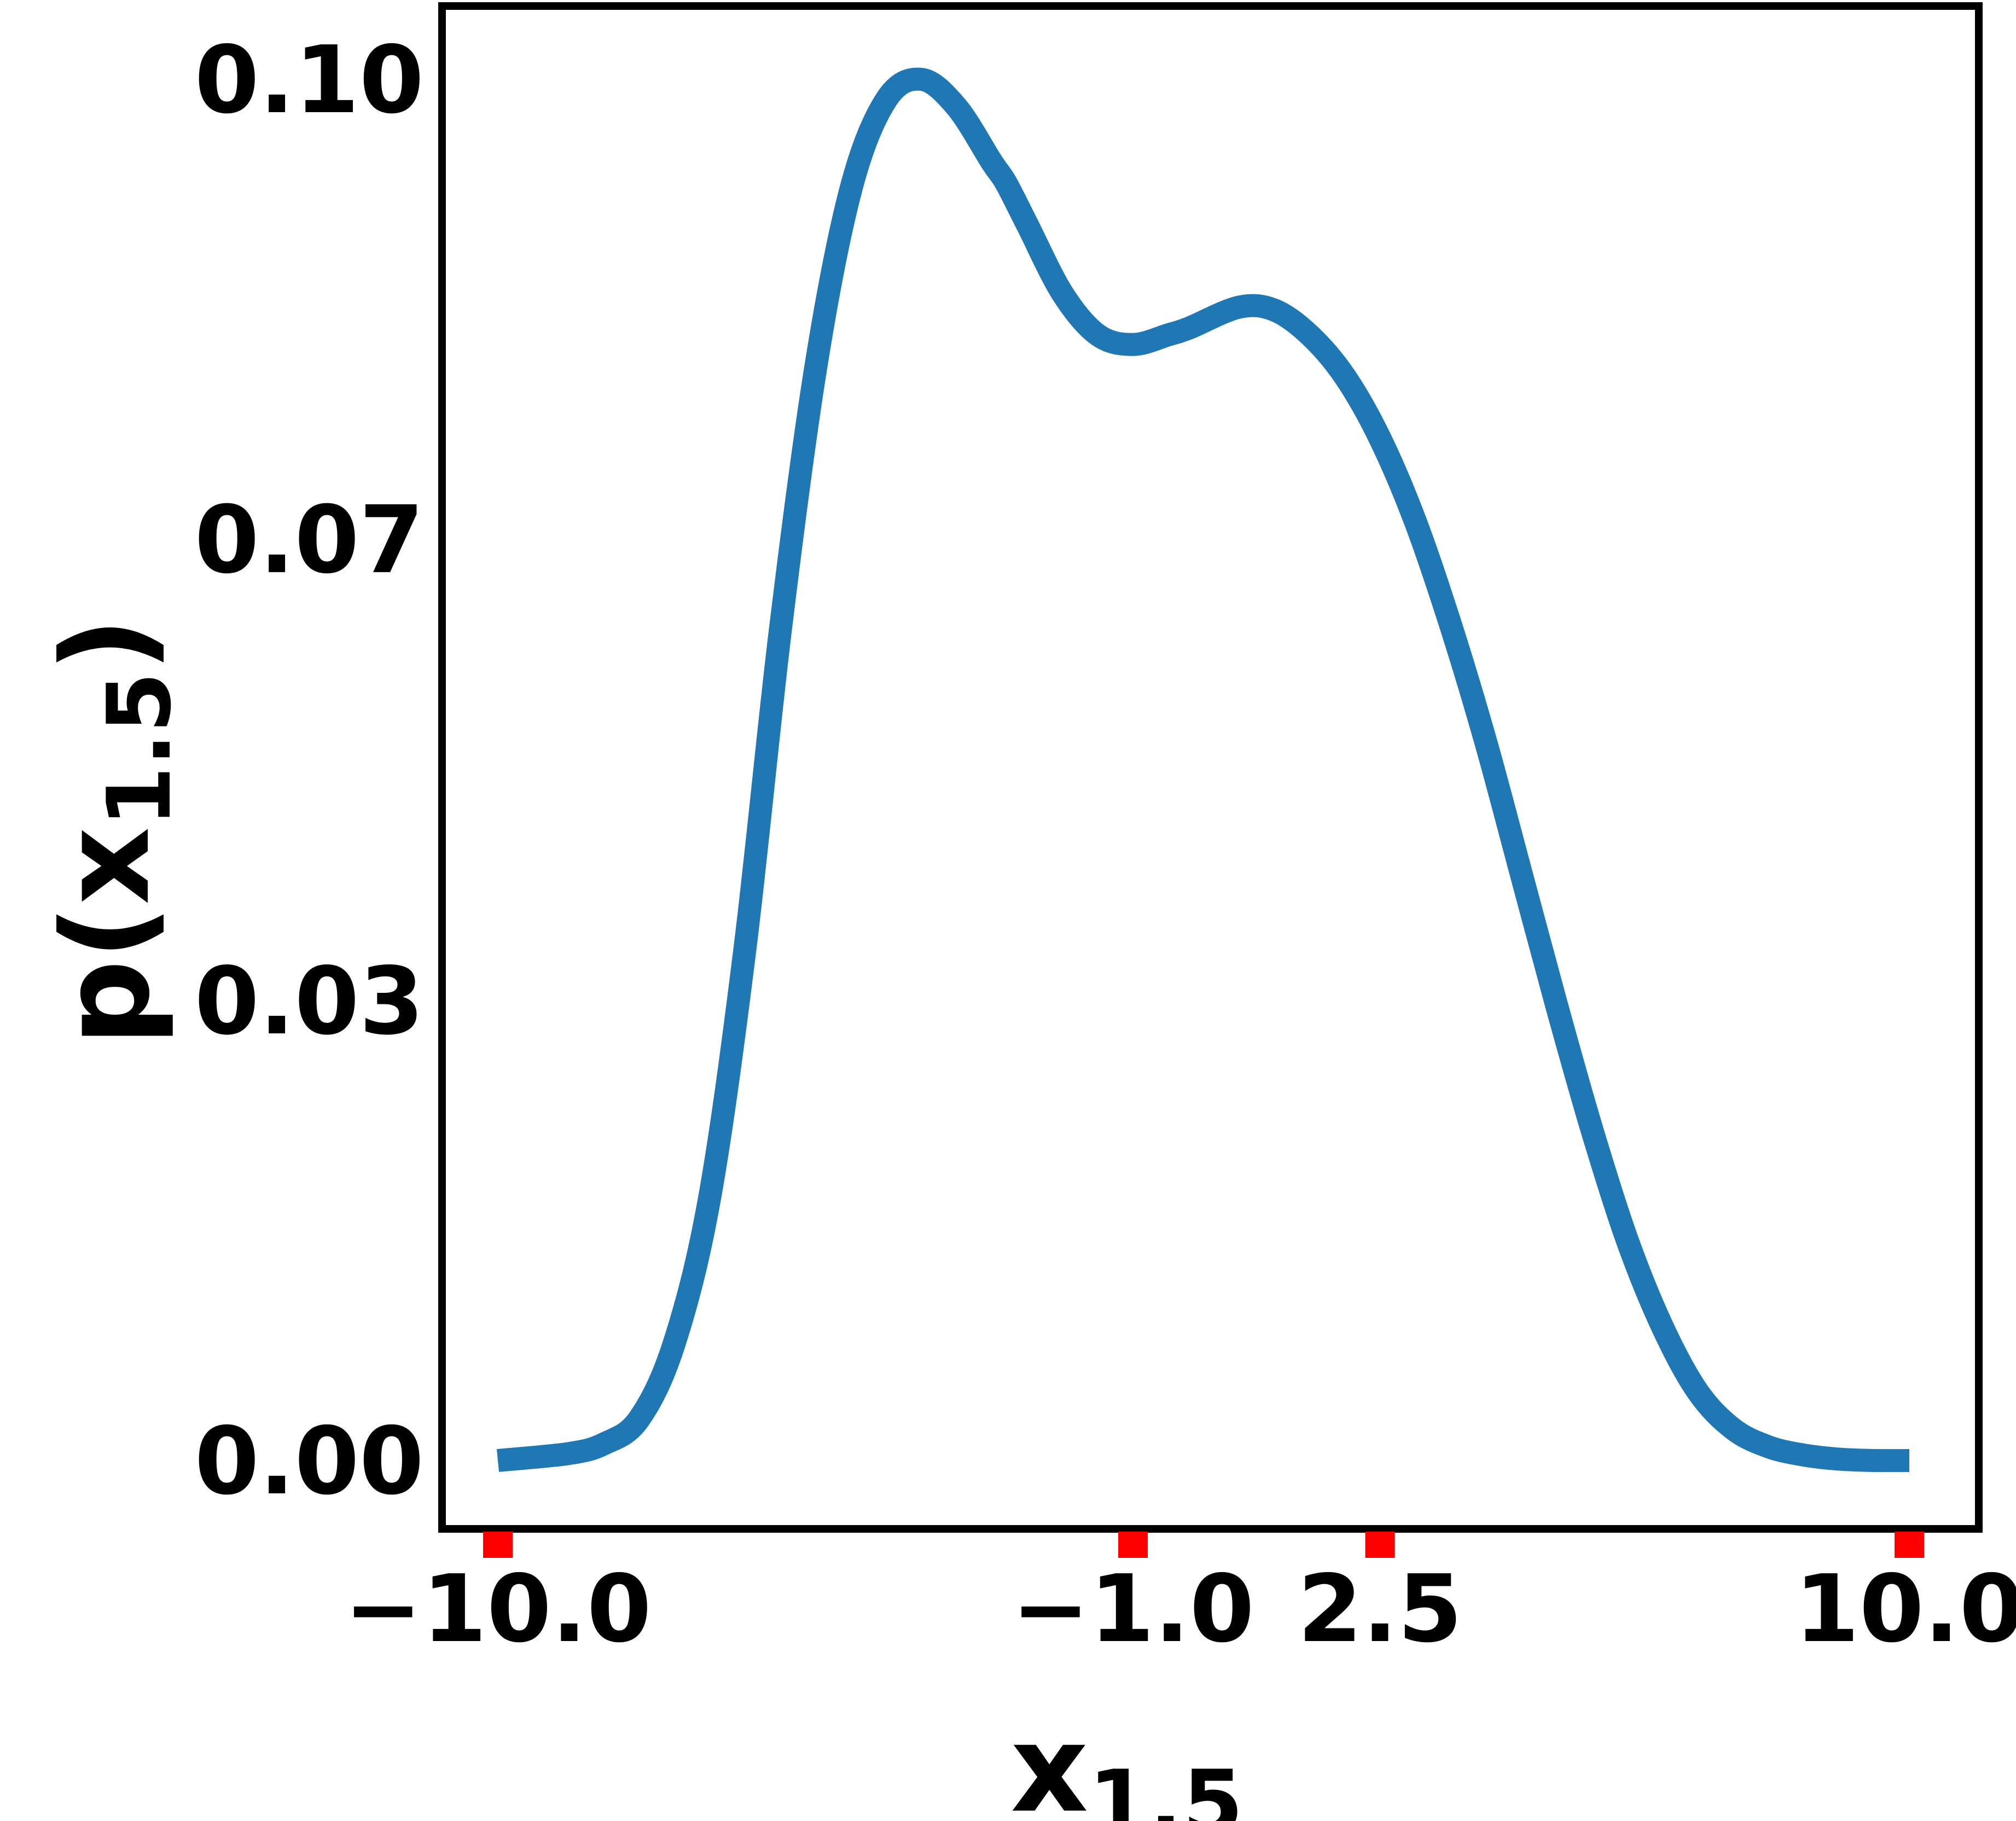 The width and height of the screenshot is (2016, 1821). What do you see at coordinates (309, 540) in the screenshot?
I see `y-tick-label-2: 0.07` at bounding box center [309, 540].